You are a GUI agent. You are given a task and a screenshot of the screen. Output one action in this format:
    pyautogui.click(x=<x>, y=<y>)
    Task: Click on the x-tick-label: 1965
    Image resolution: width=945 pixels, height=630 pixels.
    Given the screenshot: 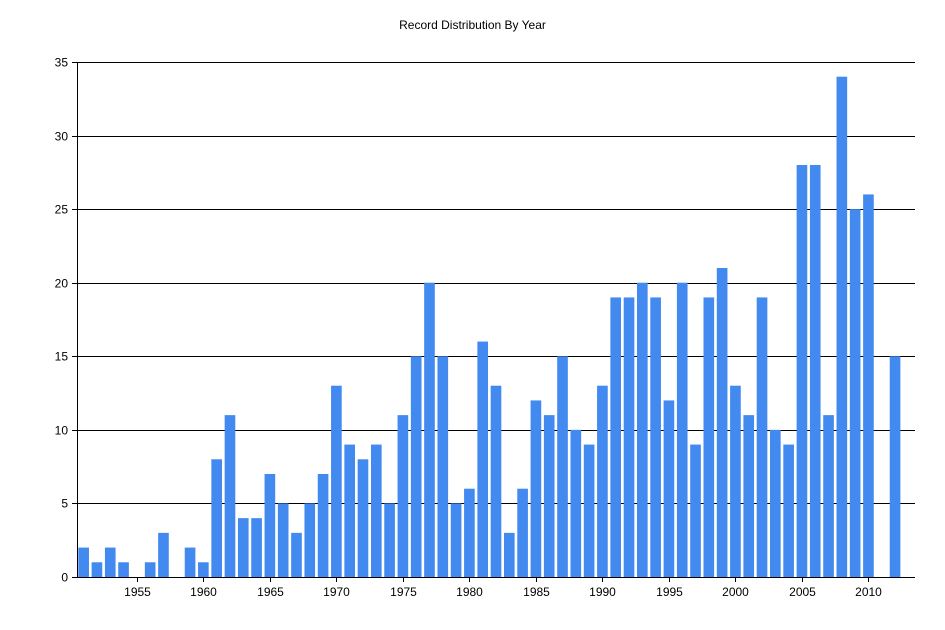 What is the action you would take?
    pyautogui.click(x=270, y=592)
    